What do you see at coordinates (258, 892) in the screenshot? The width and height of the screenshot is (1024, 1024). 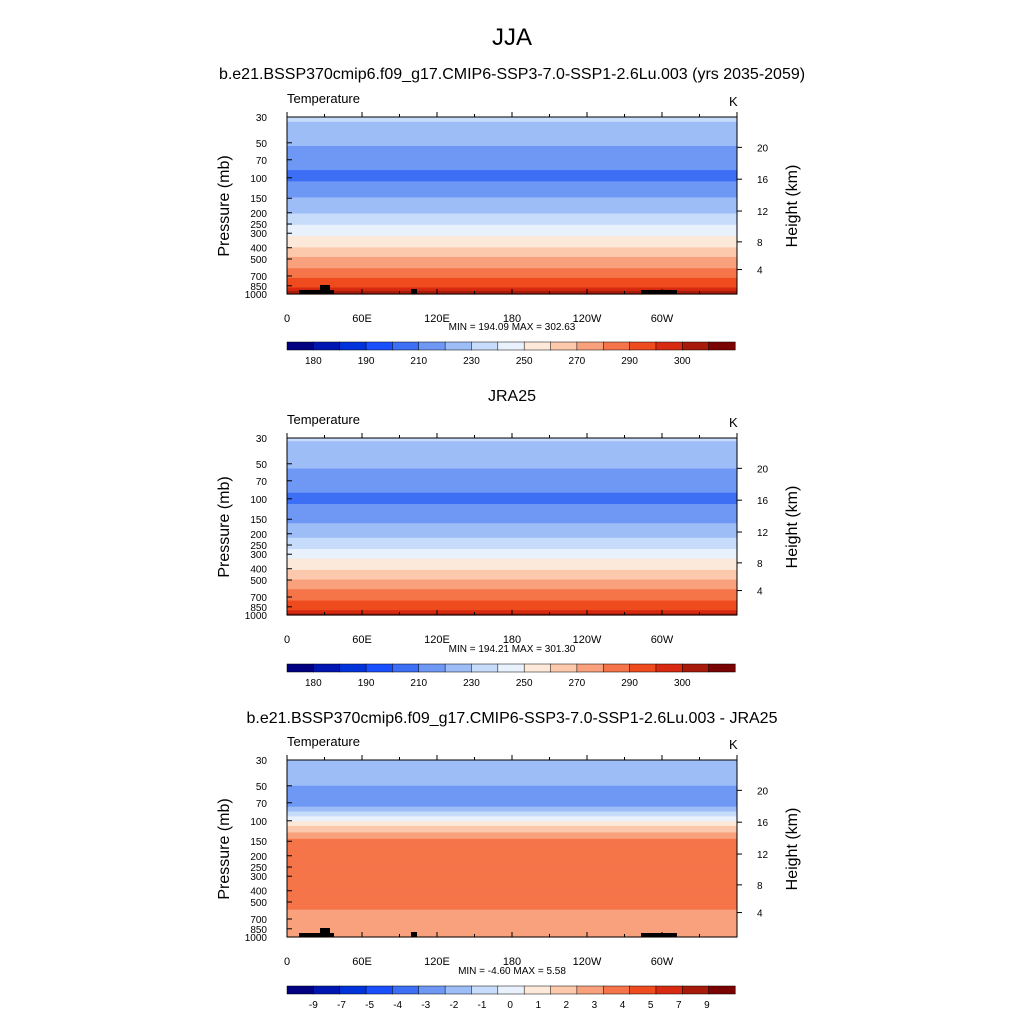 I see `pressure-tick-label: 400` at bounding box center [258, 892].